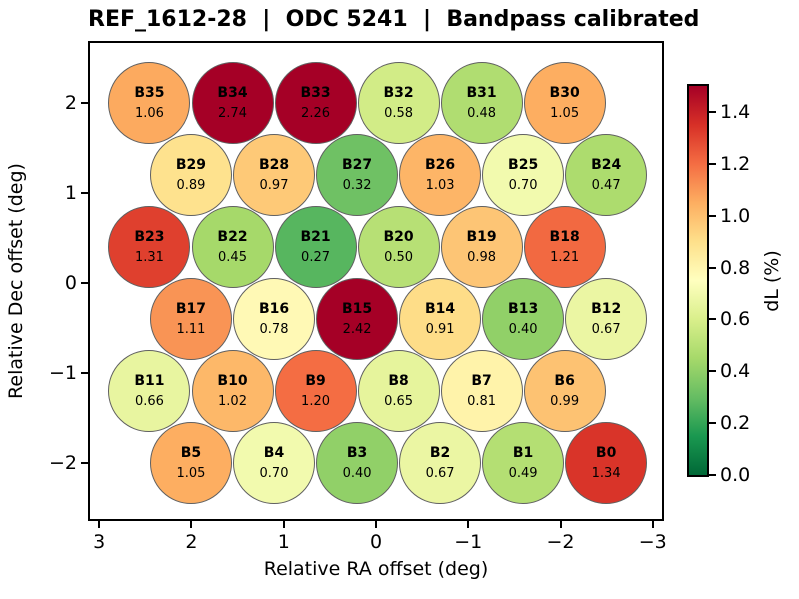 The height and width of the screenshot is (599, 799). I want to click on beam-value: 1.05, so click(191, 473).